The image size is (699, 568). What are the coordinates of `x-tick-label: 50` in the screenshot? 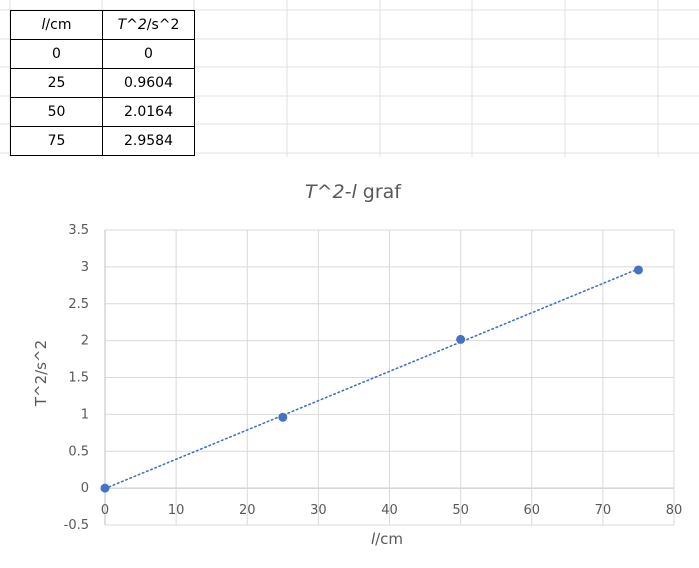 It's located at (460, 510).